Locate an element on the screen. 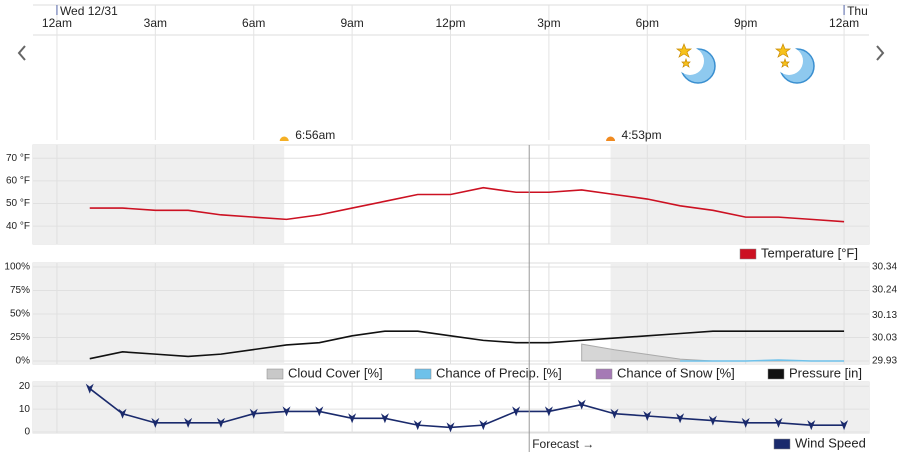 This screenshot has height=454, width=900. sunrise-label: 6:56am is located at coordinates (315, 135).